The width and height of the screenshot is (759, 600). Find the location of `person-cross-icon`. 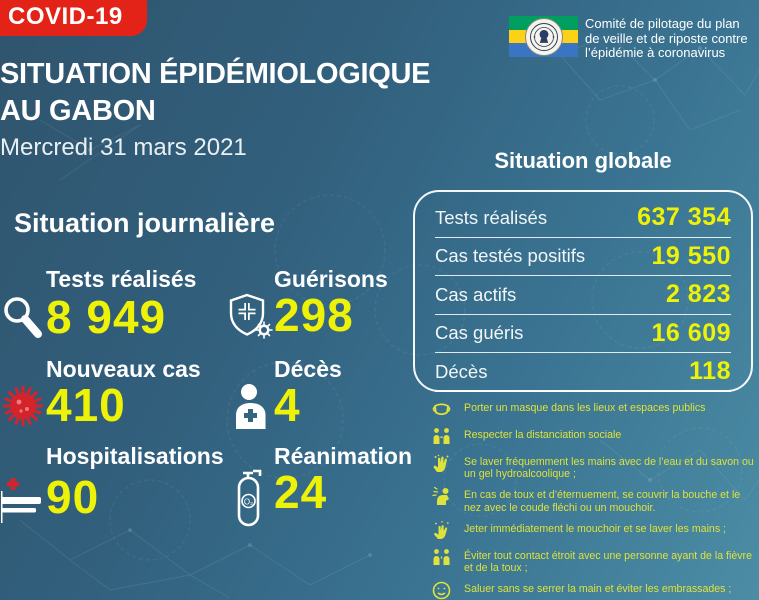

person-cross-icon is located at coordinates (251, 406).